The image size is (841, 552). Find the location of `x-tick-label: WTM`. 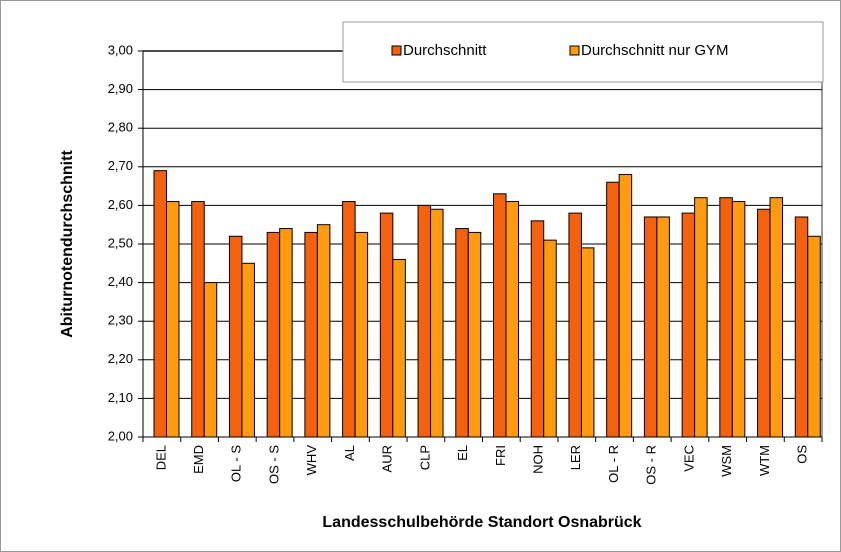

x-tick-label: WTM is located at coordinates (764, 460).